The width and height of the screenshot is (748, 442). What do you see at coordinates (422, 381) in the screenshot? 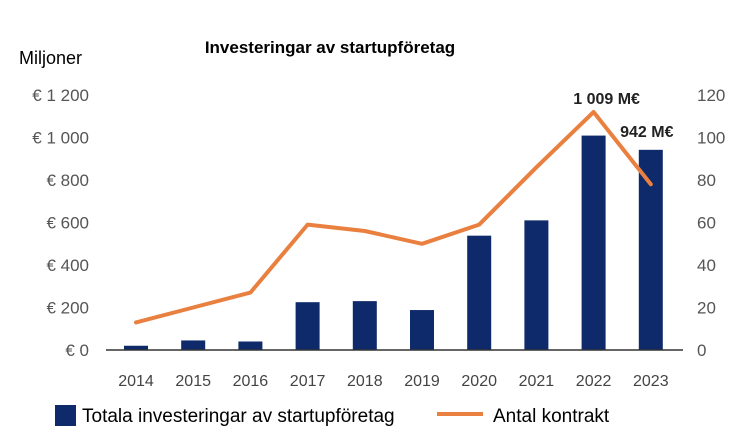
I see `x-tick-2019: 2019` at bounding box center [422, 381].